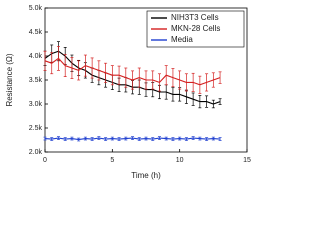 The width and height of the screenshot is (320, 240). Describe the element at coordinates (9, 79) in the screenshot. I see `y-axis-label: Resistance (Ω)` at that location.